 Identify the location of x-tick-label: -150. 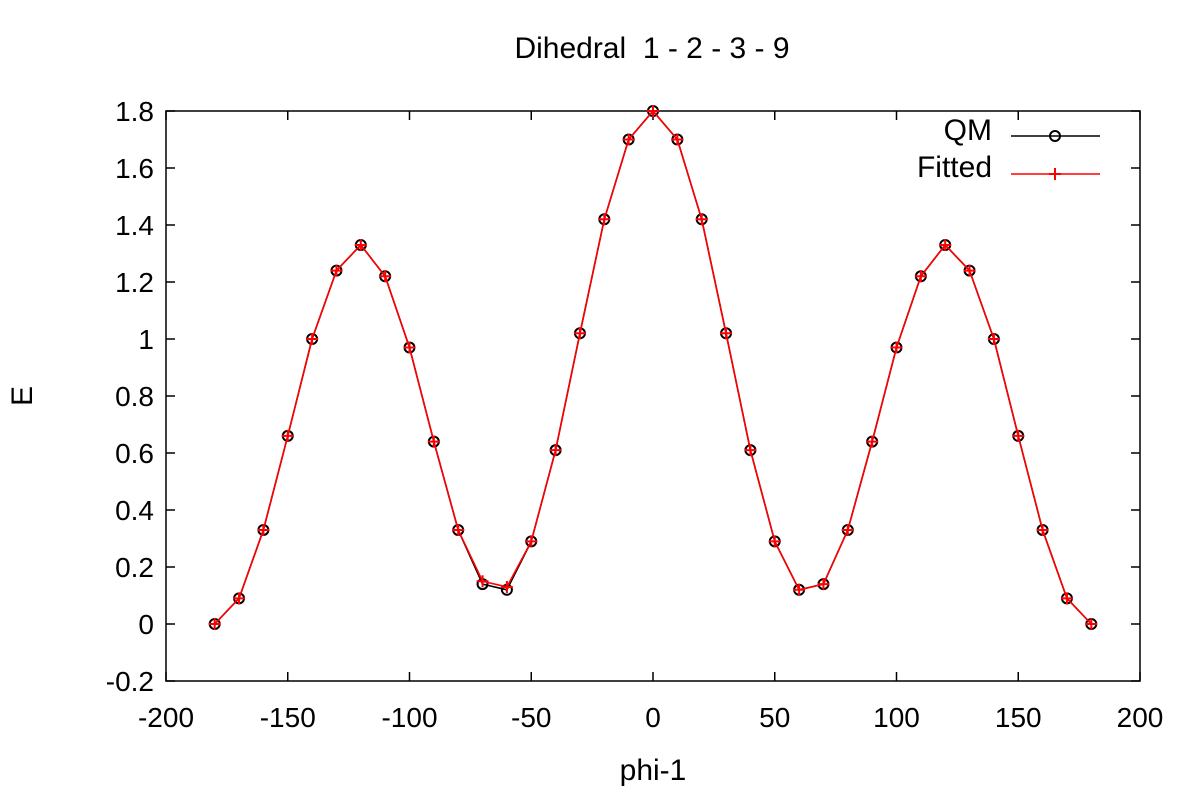
(288, 717).